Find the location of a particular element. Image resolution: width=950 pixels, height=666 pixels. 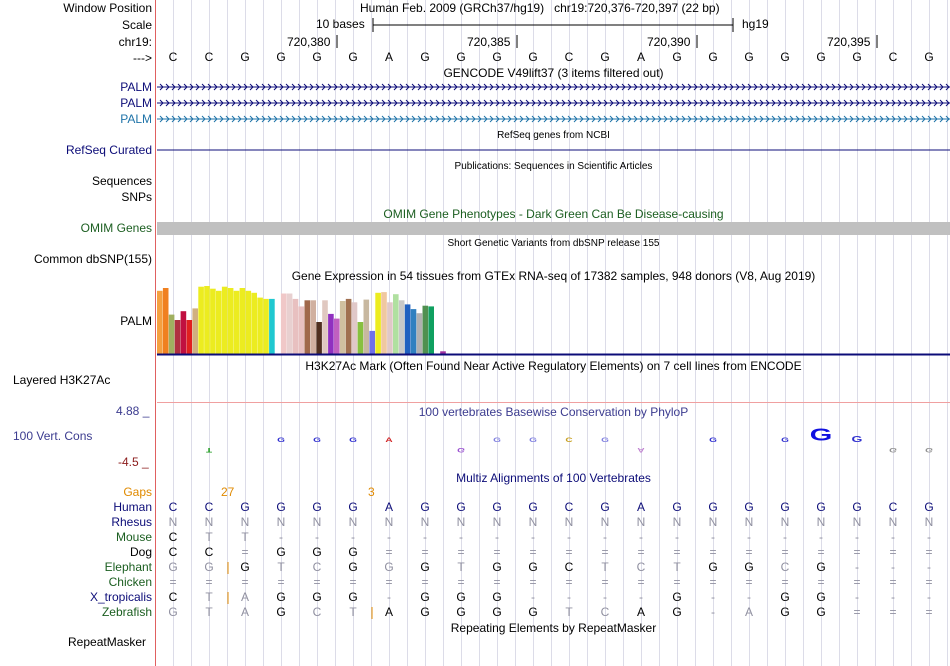

species-label-elephant: Elephant is located at coordinates (128, 567).